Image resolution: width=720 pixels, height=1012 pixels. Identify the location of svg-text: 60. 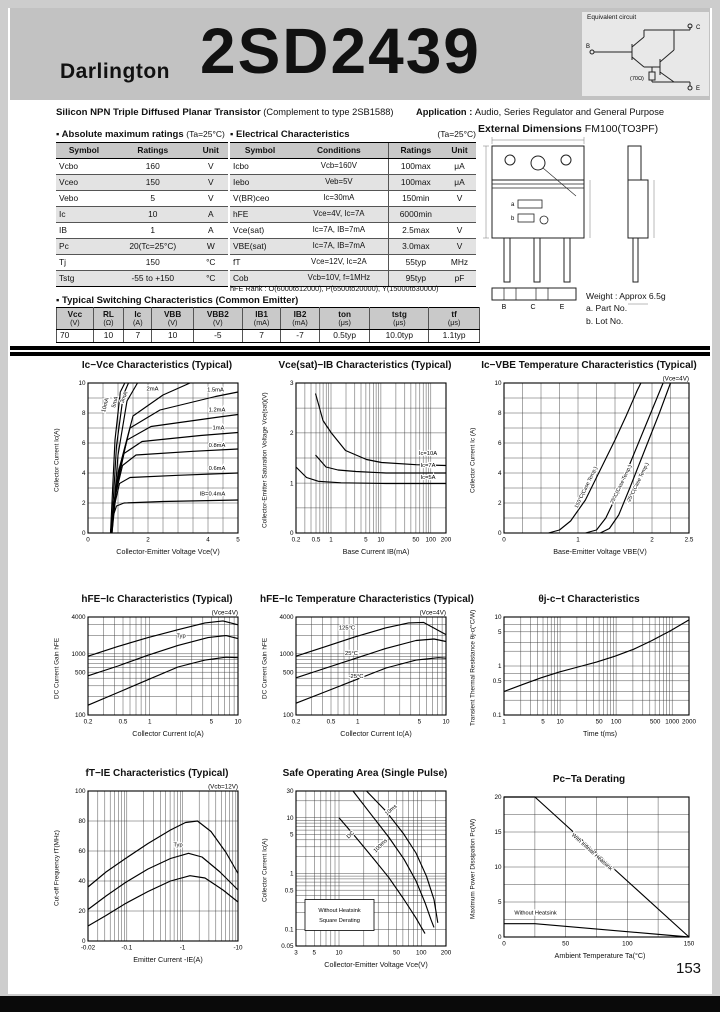
(82, 851).